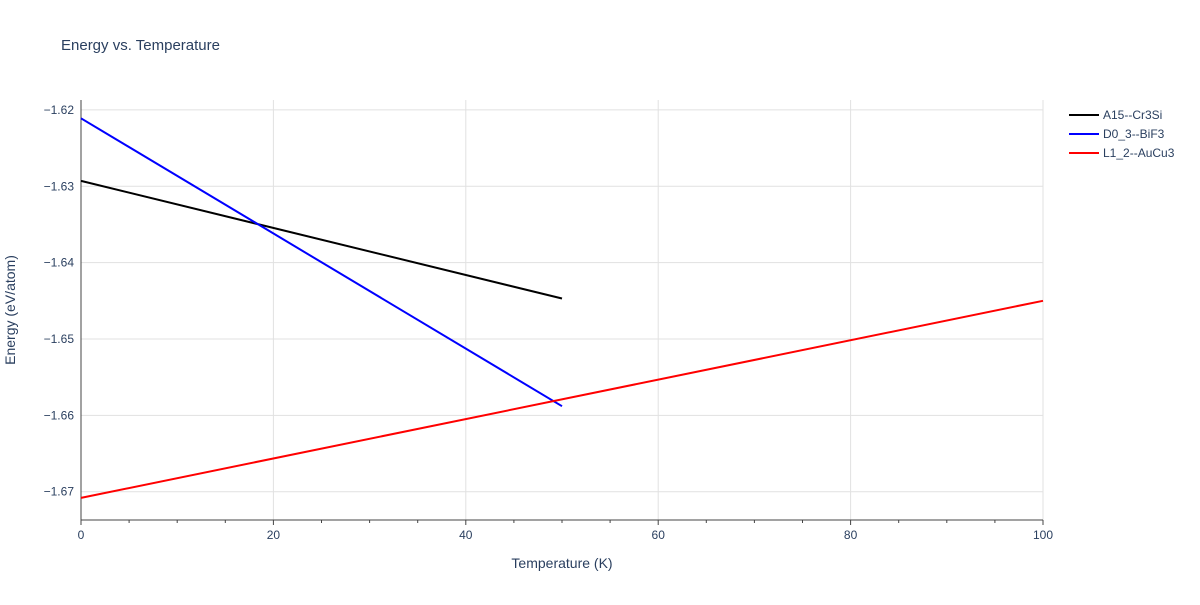  What do you see at coordinates (59, 186) in the screenshot?
I see `y-tick-label: −1.63` at bounding box center [59, 186].